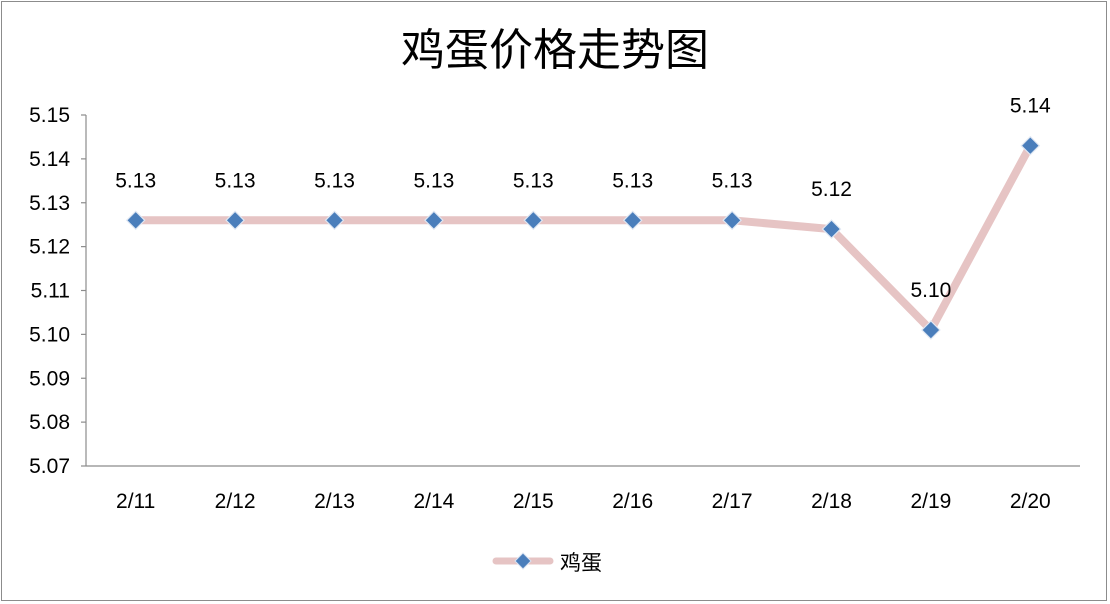  Describe the element at coordinates (930, 501) in the screenshot. I see `x-tick-label: 2/19` at that location.